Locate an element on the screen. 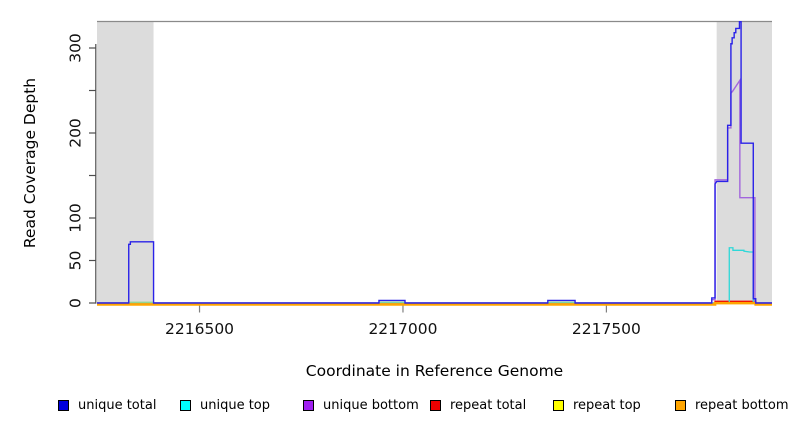 The image size is (792, 432). x-tick-label: 2217000 is located at coordinates (402, 329).